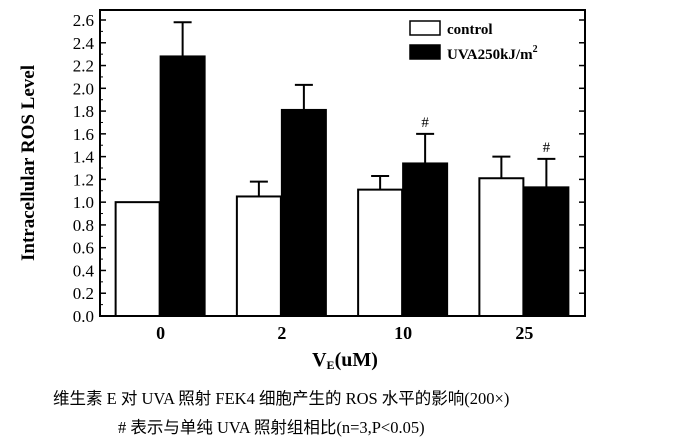  What do you see at coordinates (524, 333) in the screenshot?
I see `x-tick-label: 25` at bounding box center [524, 333].